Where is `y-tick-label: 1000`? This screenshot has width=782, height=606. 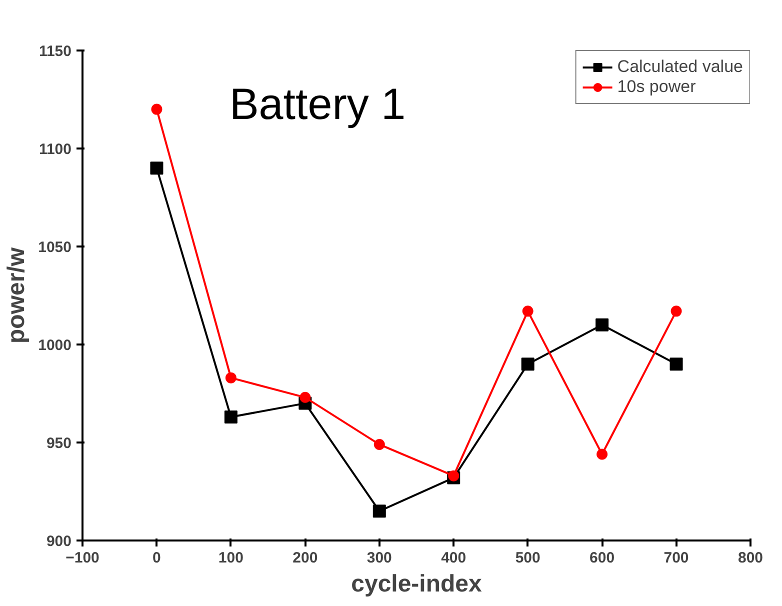 y-tick-label: 1000 is located at coordinates (55, 345).